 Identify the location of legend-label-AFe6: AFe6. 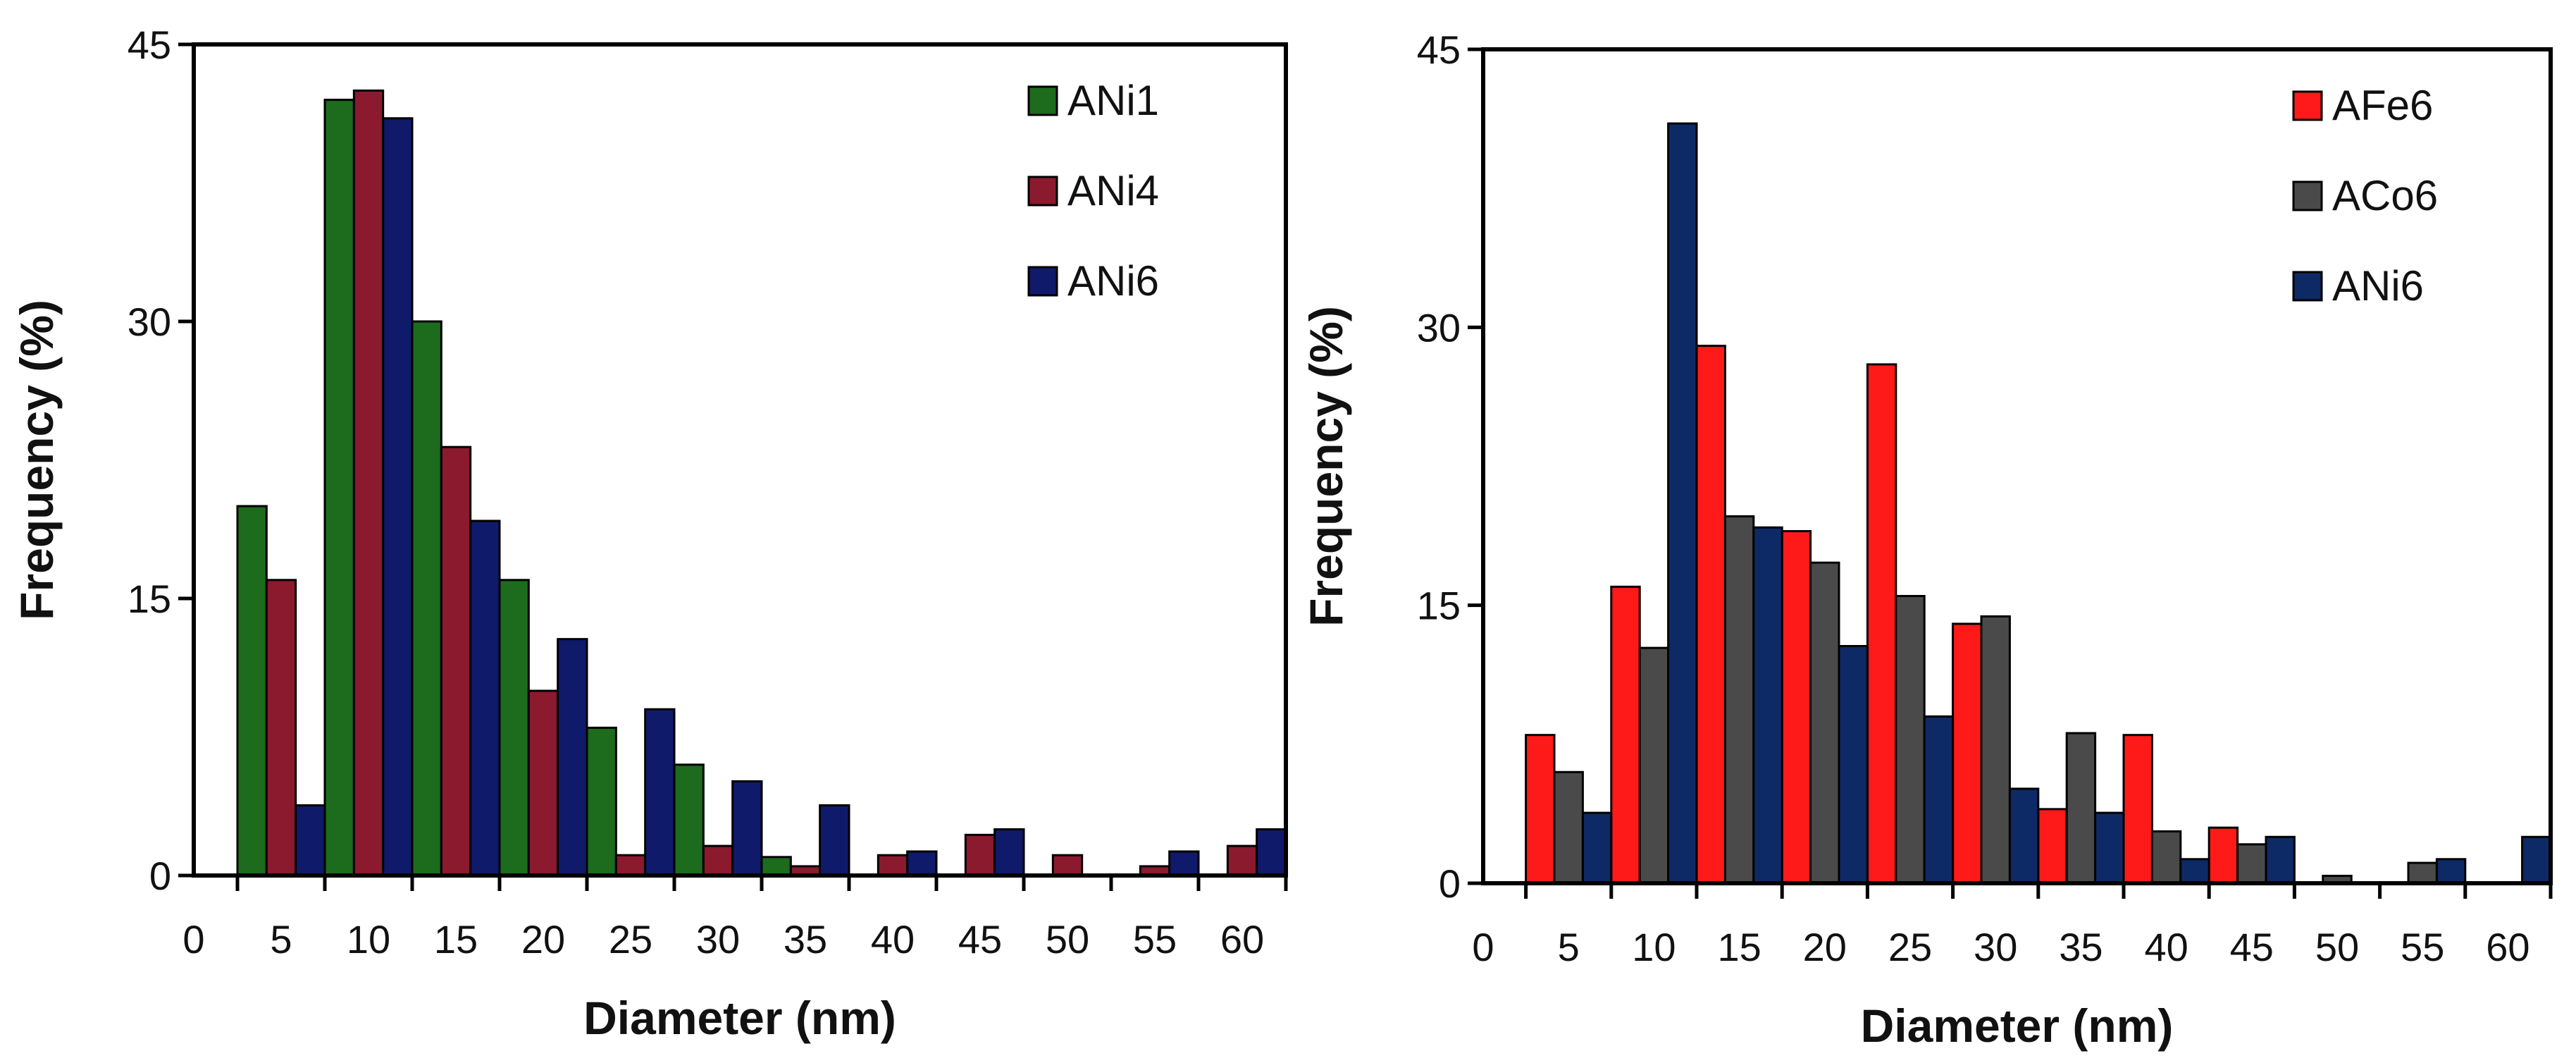
(2382, 105).